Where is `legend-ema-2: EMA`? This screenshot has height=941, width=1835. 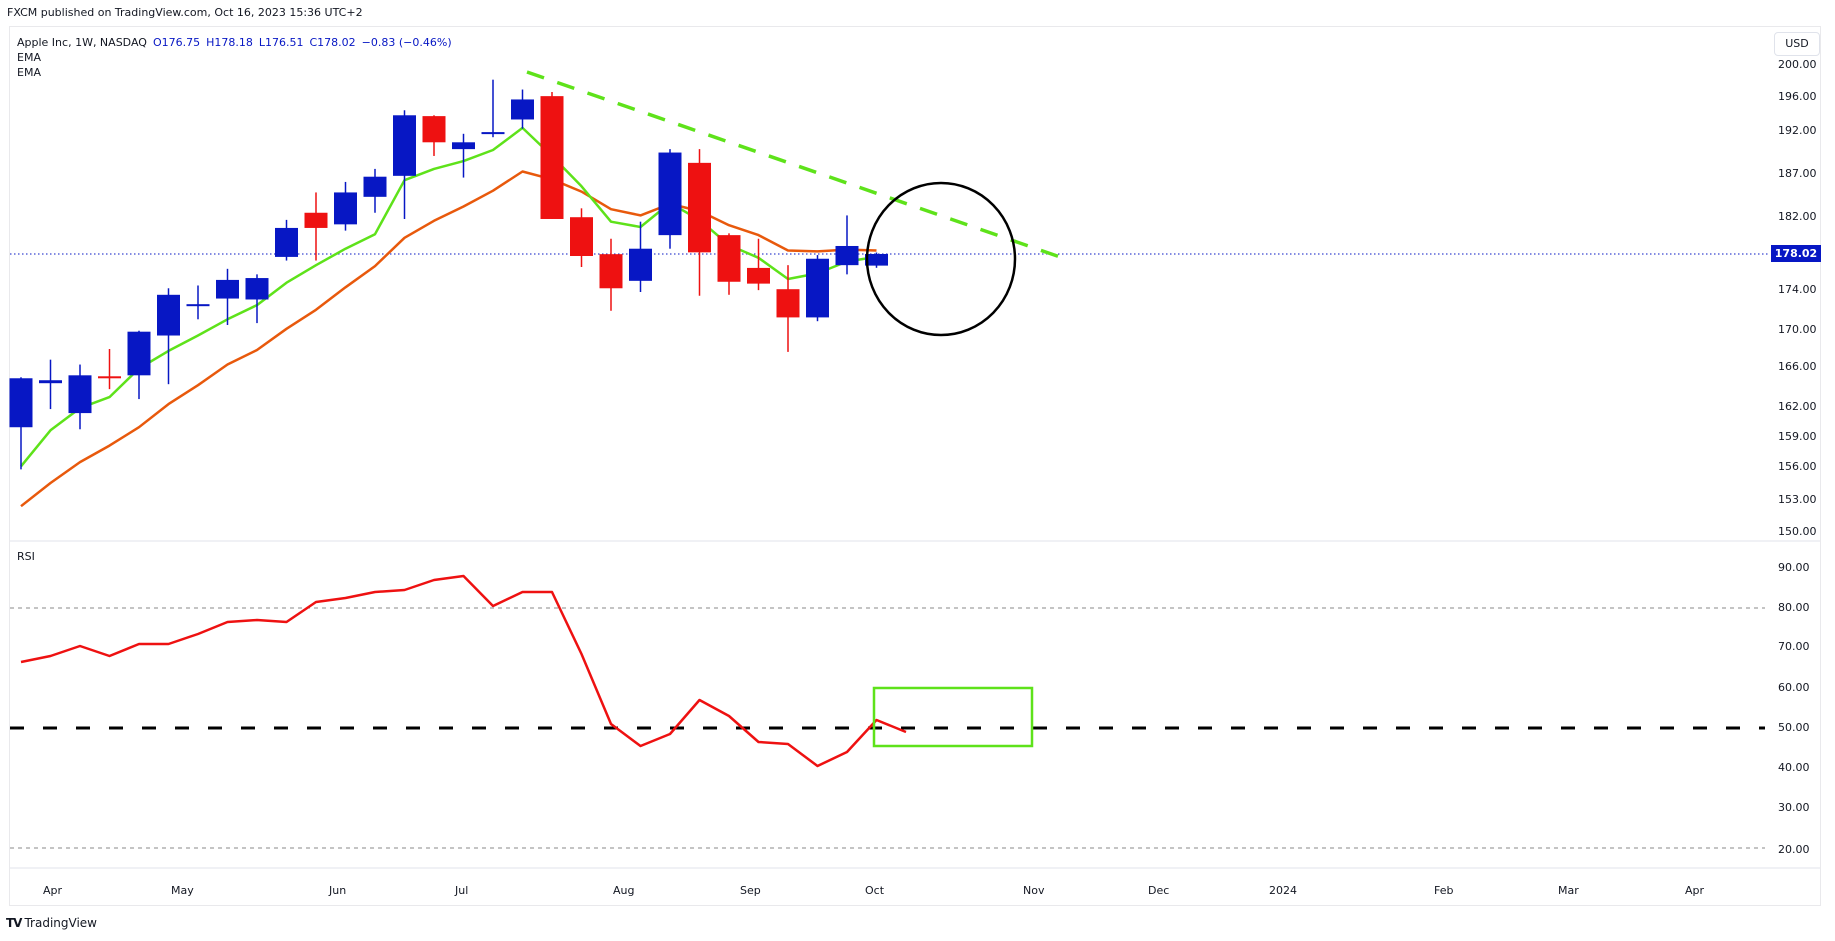
legend-ema-2: EMA is located at coordinates (29, 72).